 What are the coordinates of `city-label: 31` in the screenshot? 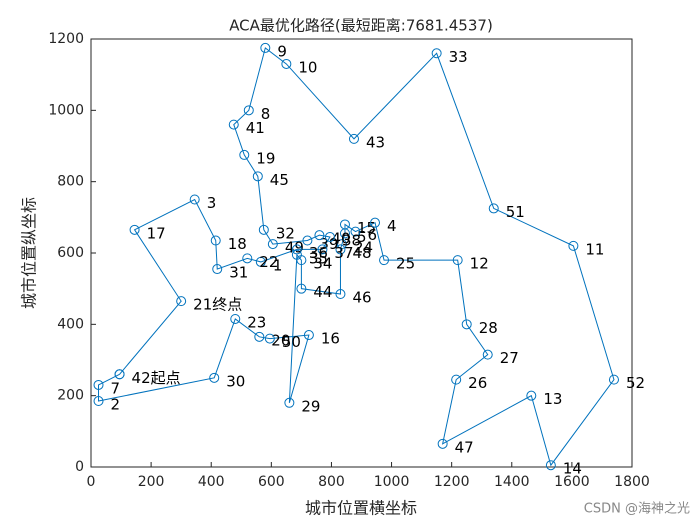 It's located at (238, 273).